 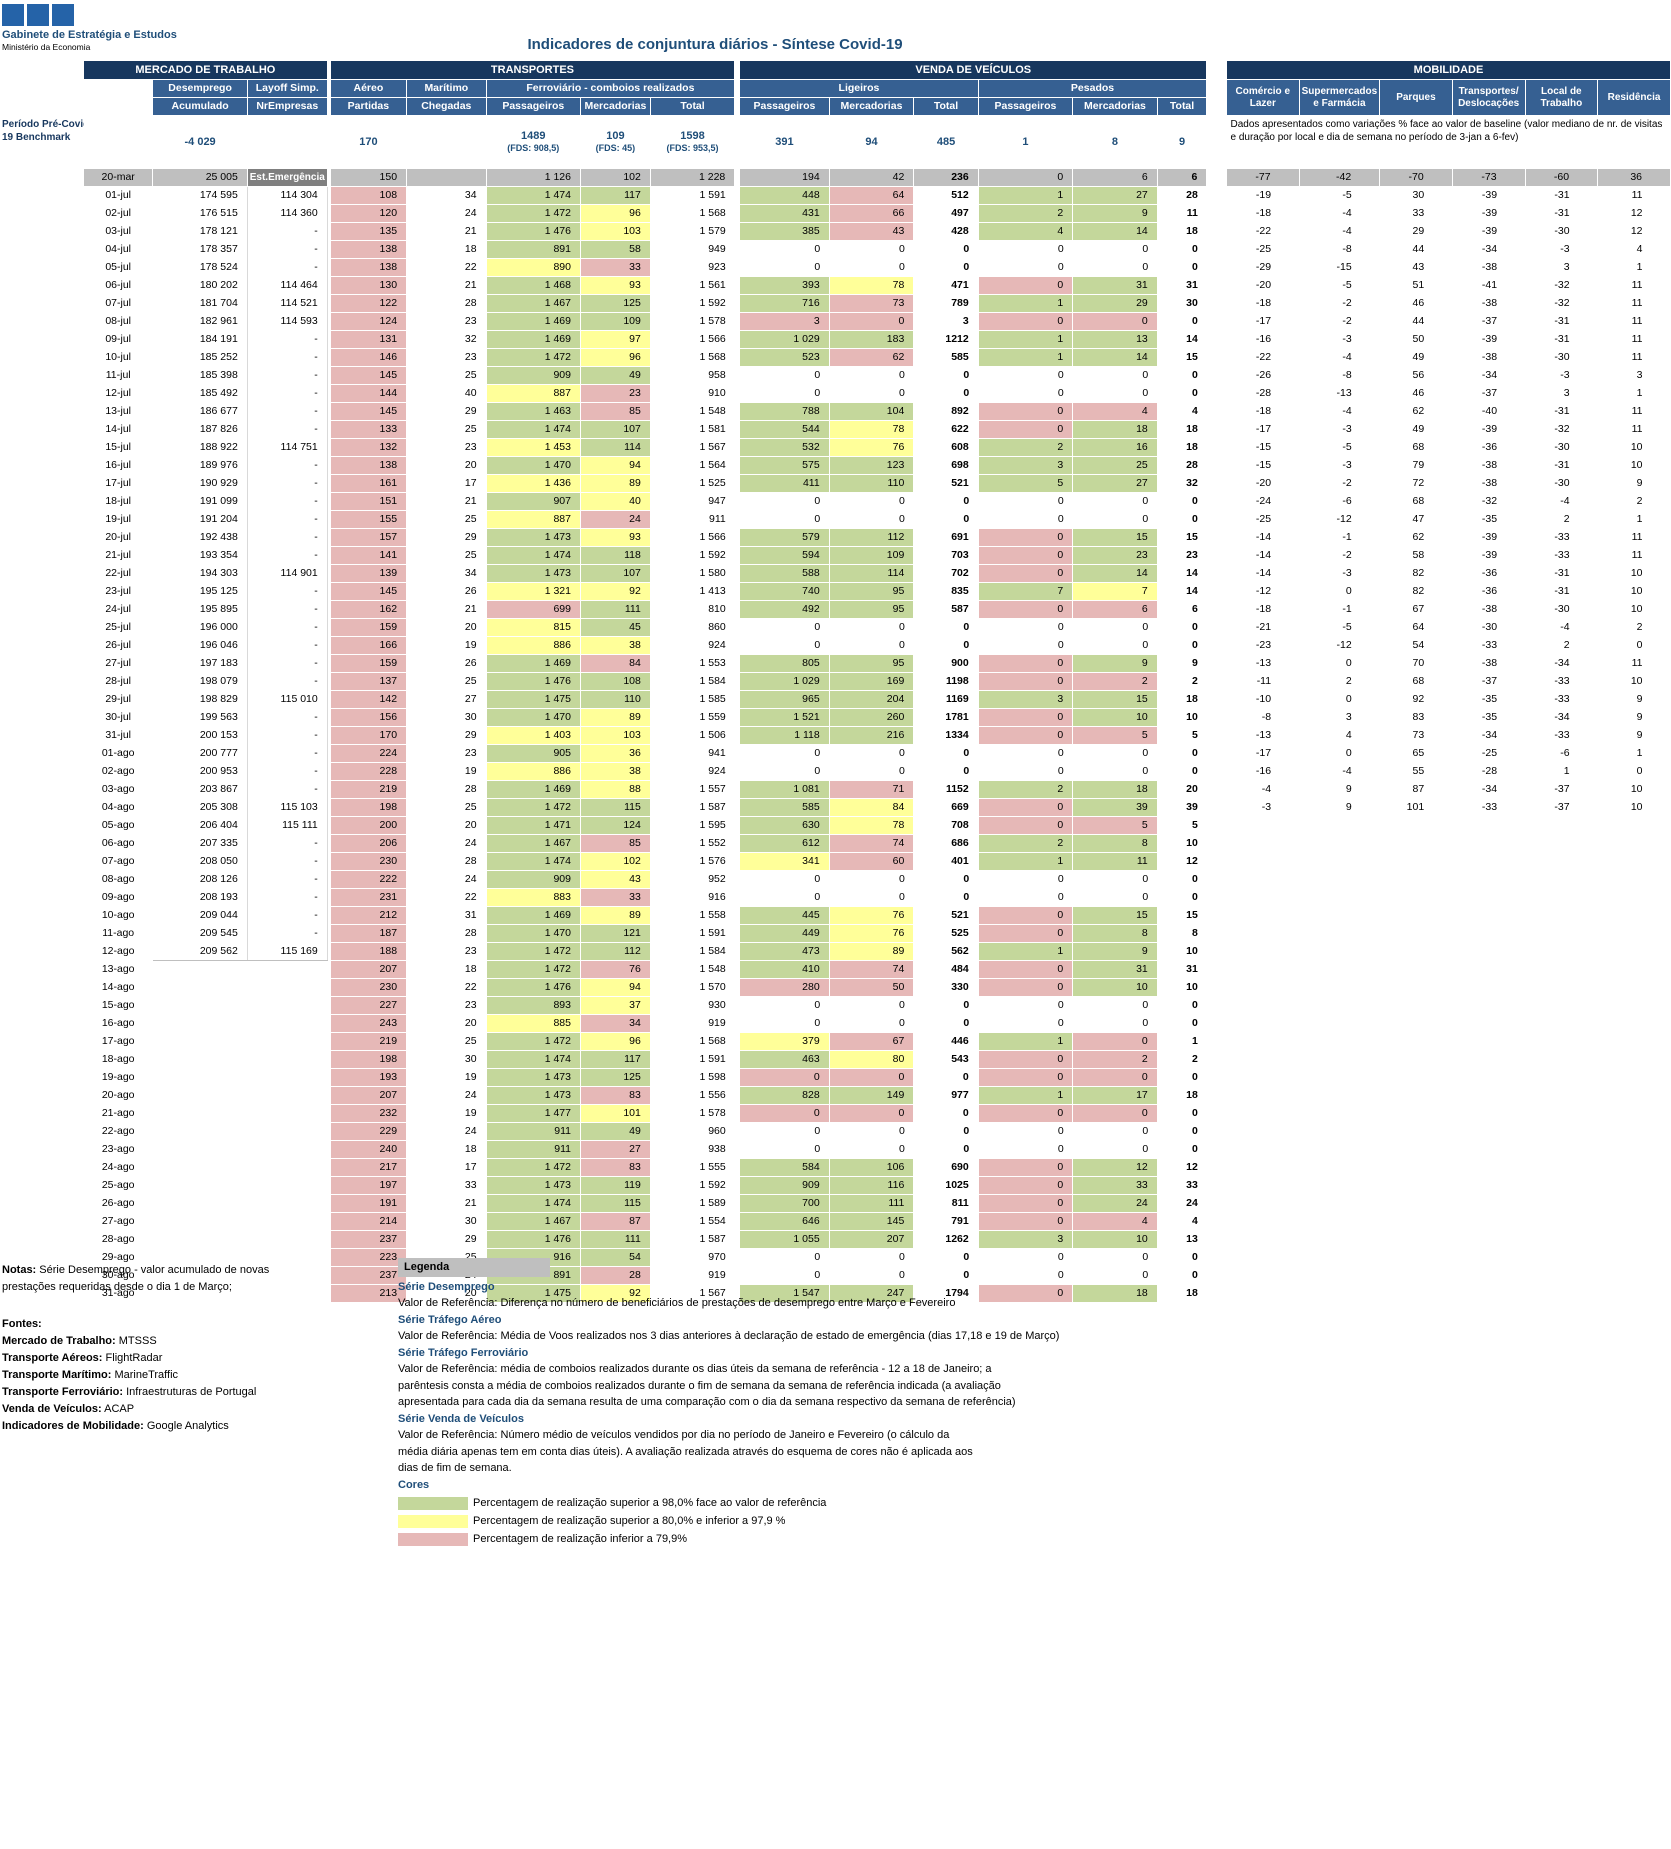 I want to click on mobility-cell: -42, so click(x=1339, y=177).